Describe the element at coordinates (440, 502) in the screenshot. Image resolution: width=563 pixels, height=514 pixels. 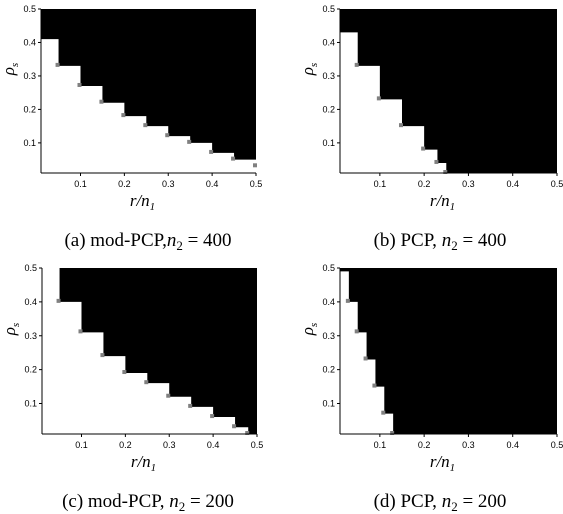
I see `panel-caption: (d) PCP, n2 = 200` at that location.